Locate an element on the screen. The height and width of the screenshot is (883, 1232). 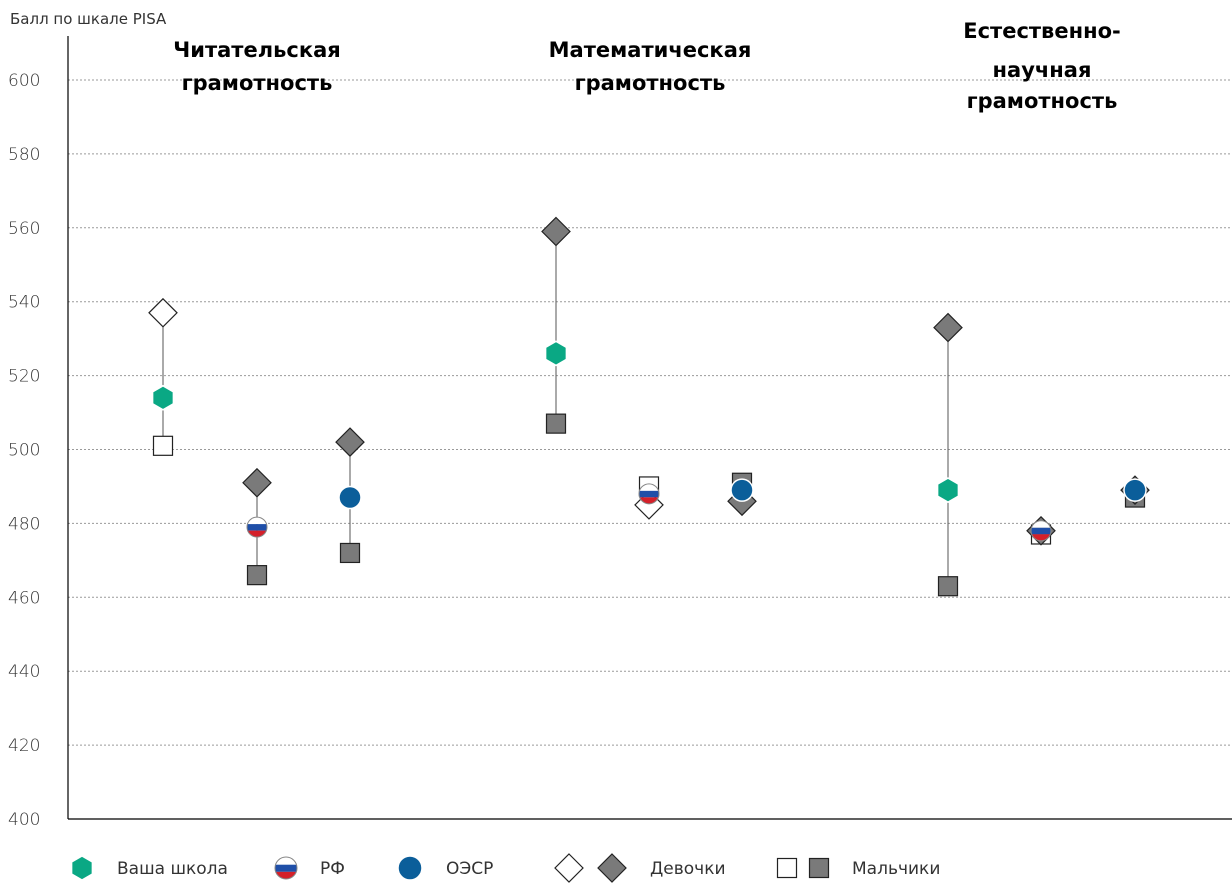
y-tick-label: 420 is located at coordinates (24, 746).